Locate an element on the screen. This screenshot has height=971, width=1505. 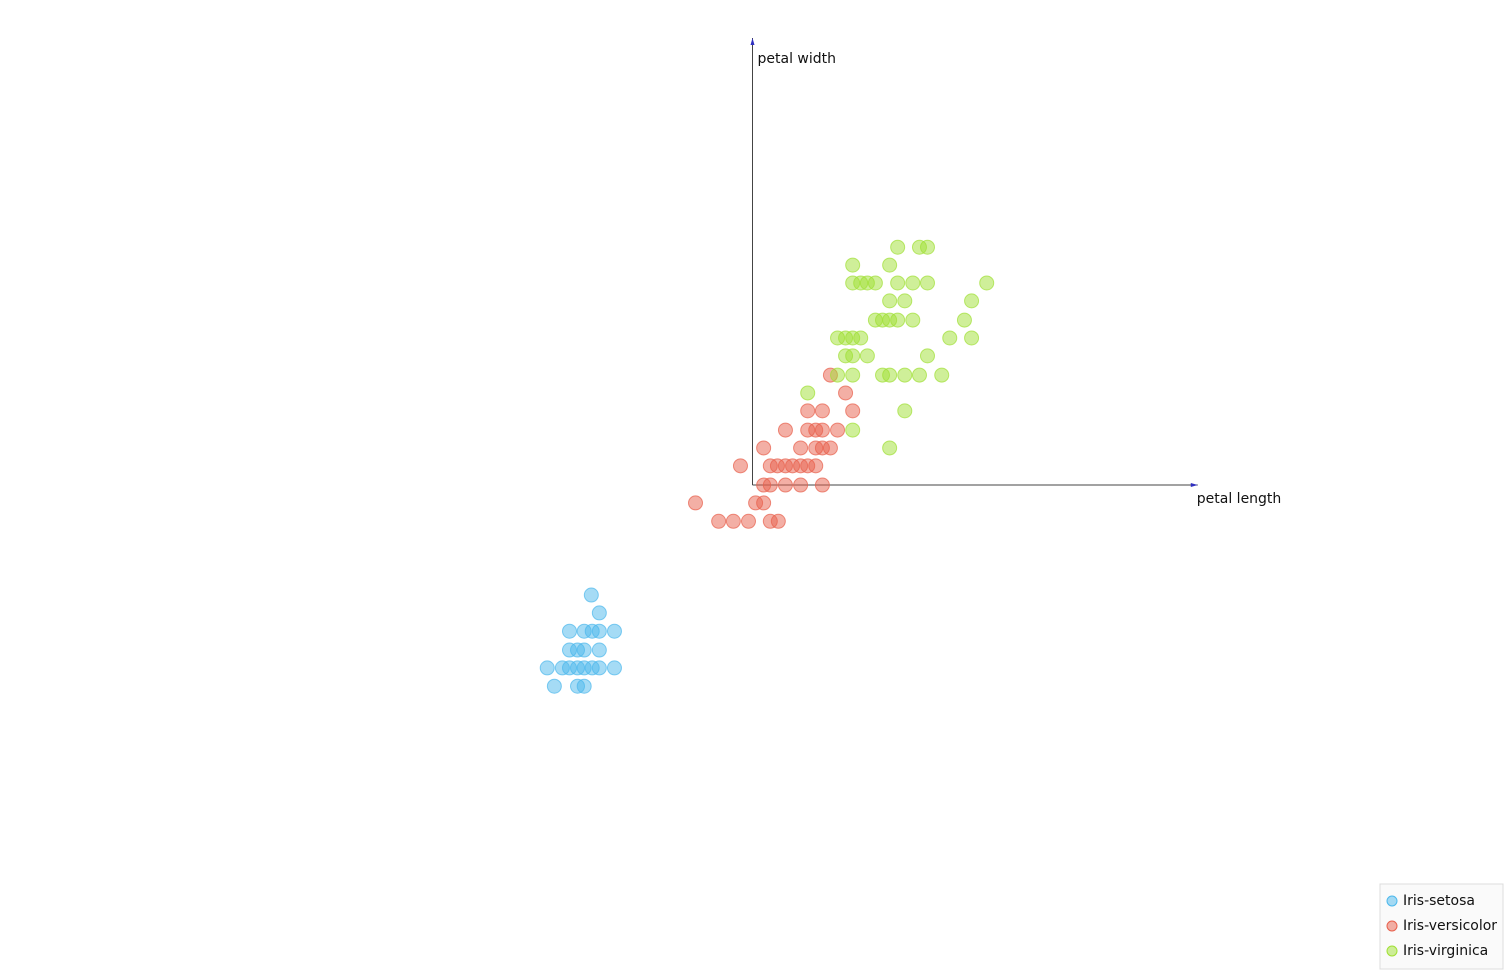
legend-box is located at coordinates (1441, 926).